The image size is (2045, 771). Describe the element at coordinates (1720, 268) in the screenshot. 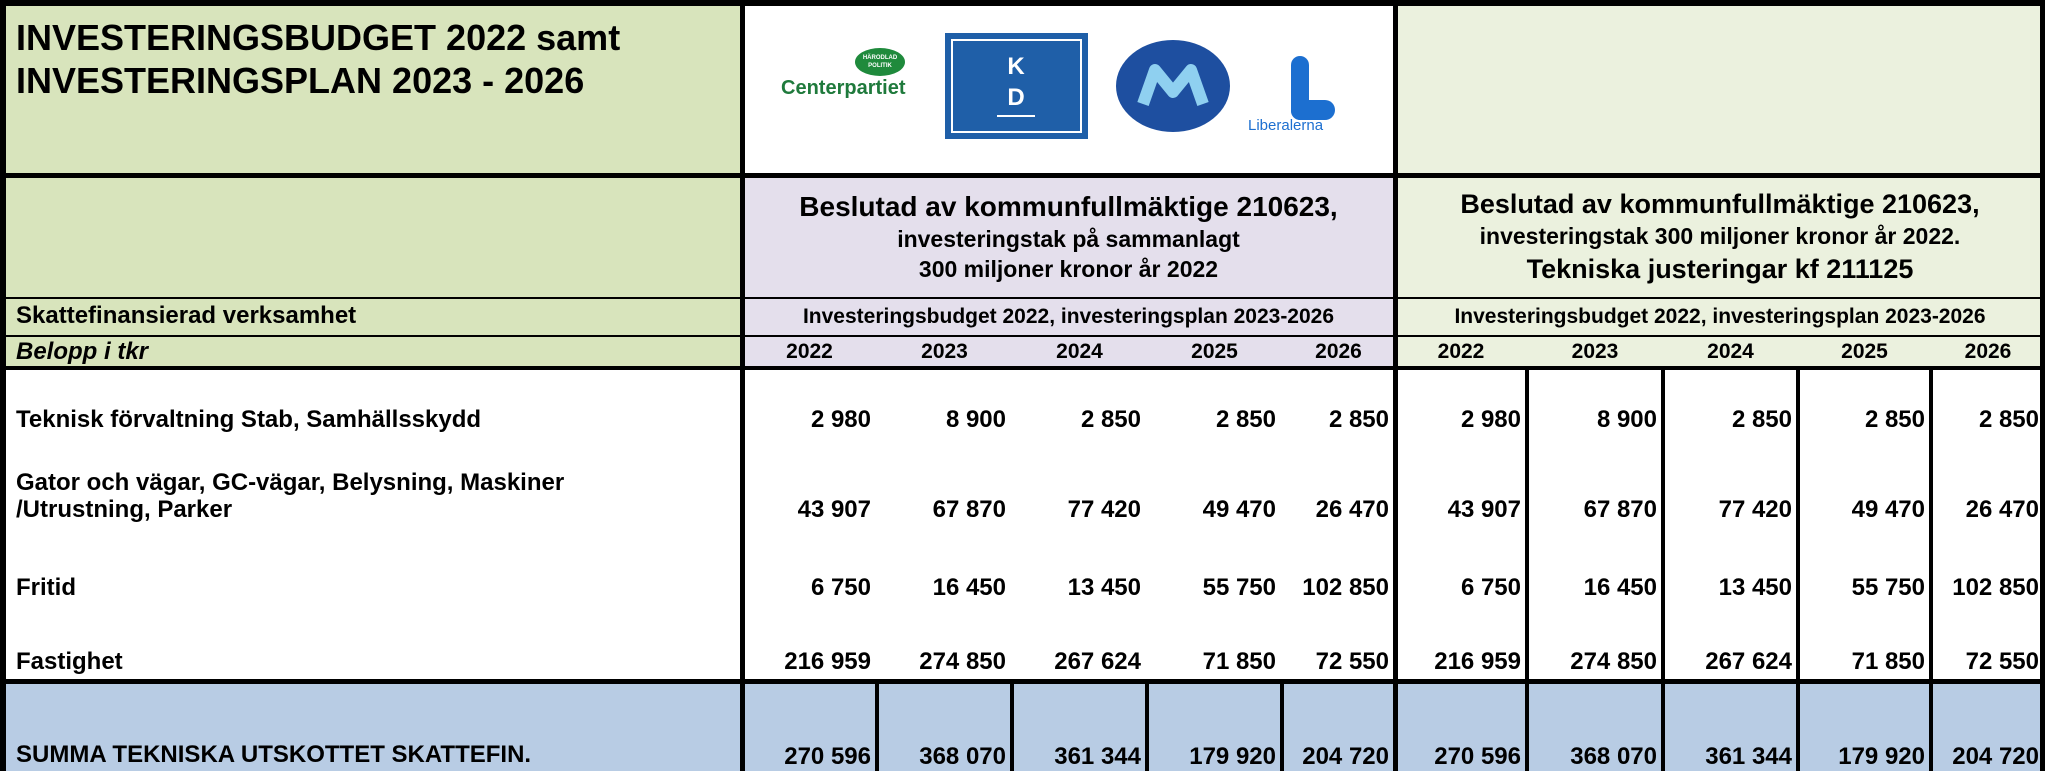

I see `text: Tekniska justeringar kf 211125` at that location.